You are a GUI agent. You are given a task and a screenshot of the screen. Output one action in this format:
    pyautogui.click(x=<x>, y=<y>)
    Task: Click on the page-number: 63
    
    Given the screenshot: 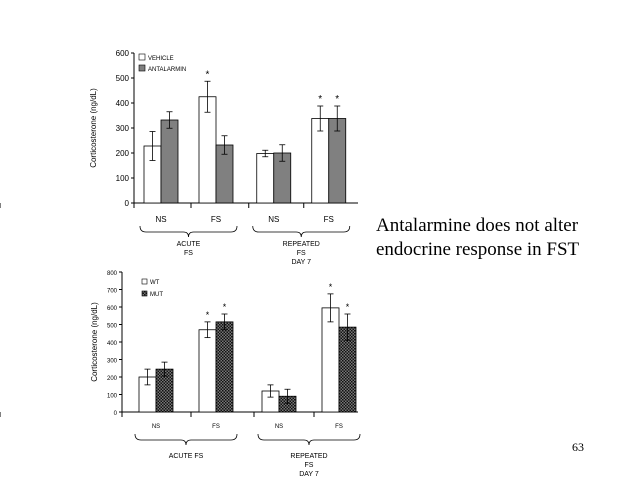 What is the action you would take?
    pyautogui.click(x=578, y=447)
    